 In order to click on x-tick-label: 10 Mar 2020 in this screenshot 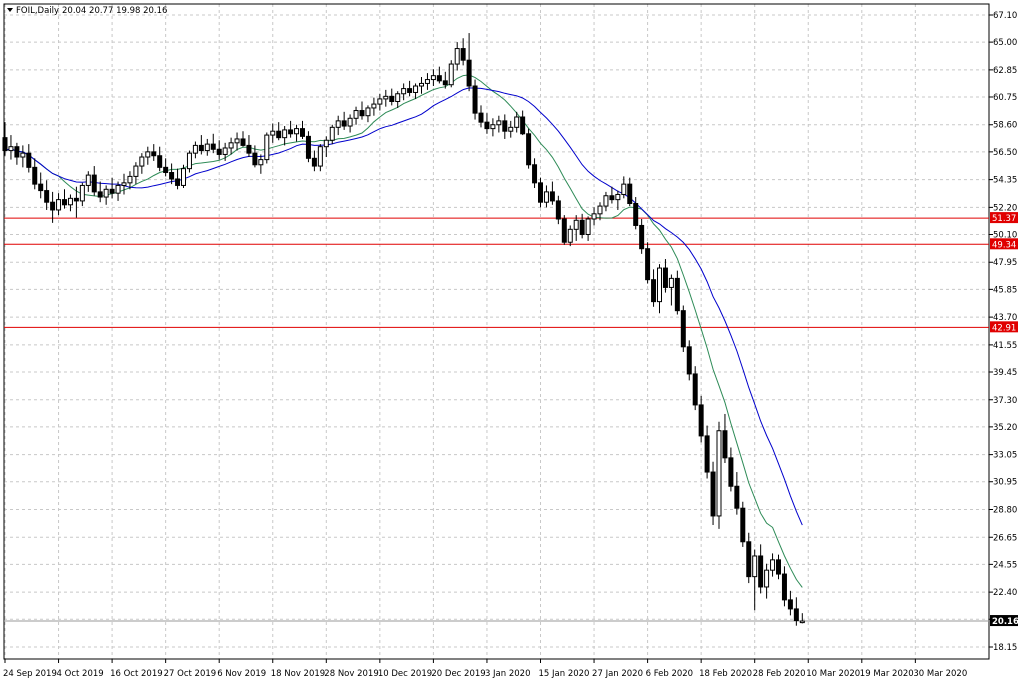, I will do `click(833, 674)`.